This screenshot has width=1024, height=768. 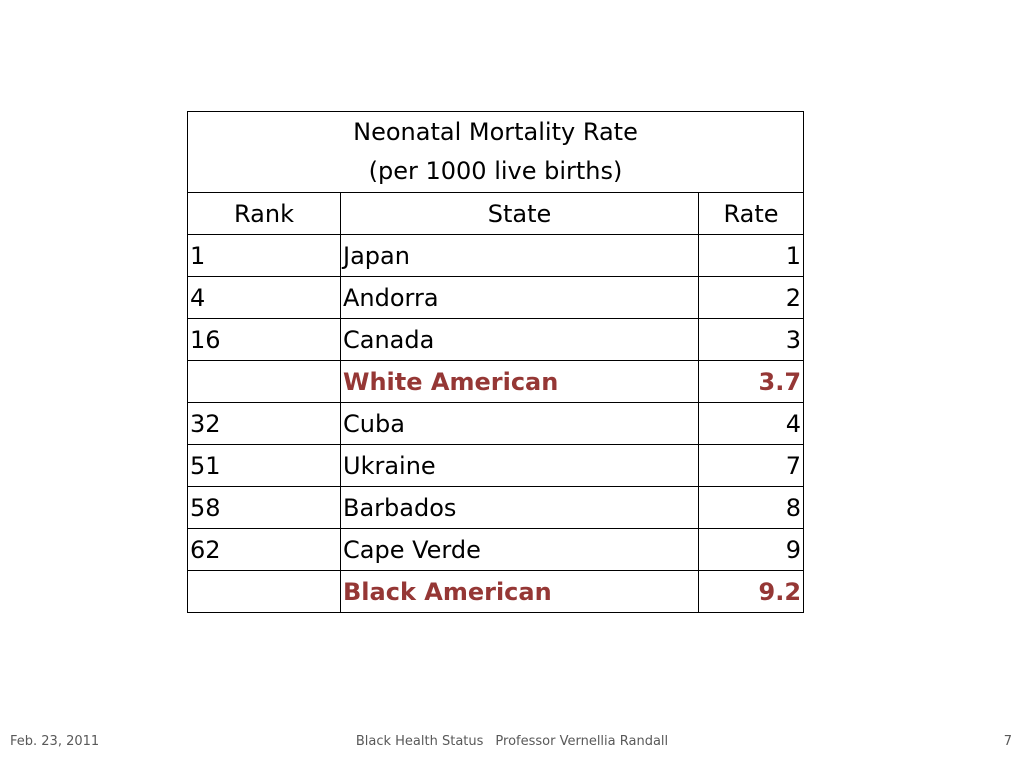 I want to click on cell-rate-highlight: 3.7, so click(x=751, y=381).